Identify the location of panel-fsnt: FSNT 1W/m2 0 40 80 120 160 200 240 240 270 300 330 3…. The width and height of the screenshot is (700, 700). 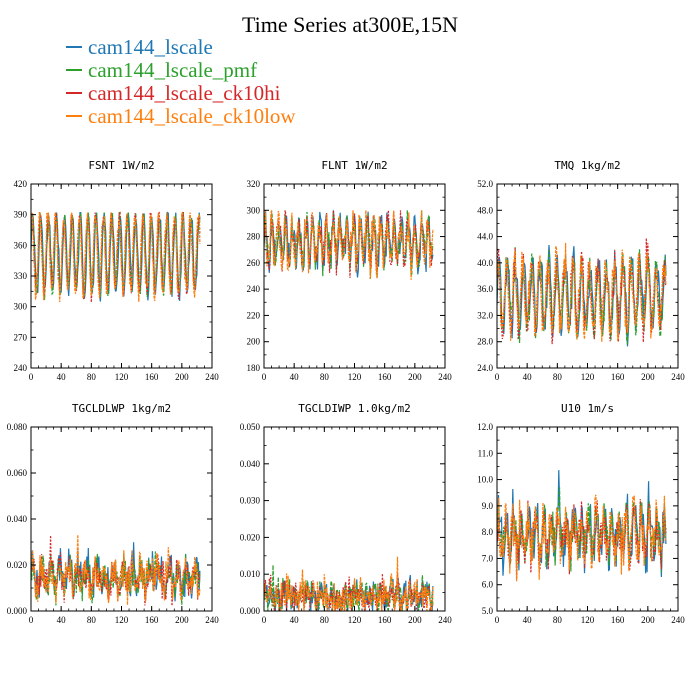
(117, 275).